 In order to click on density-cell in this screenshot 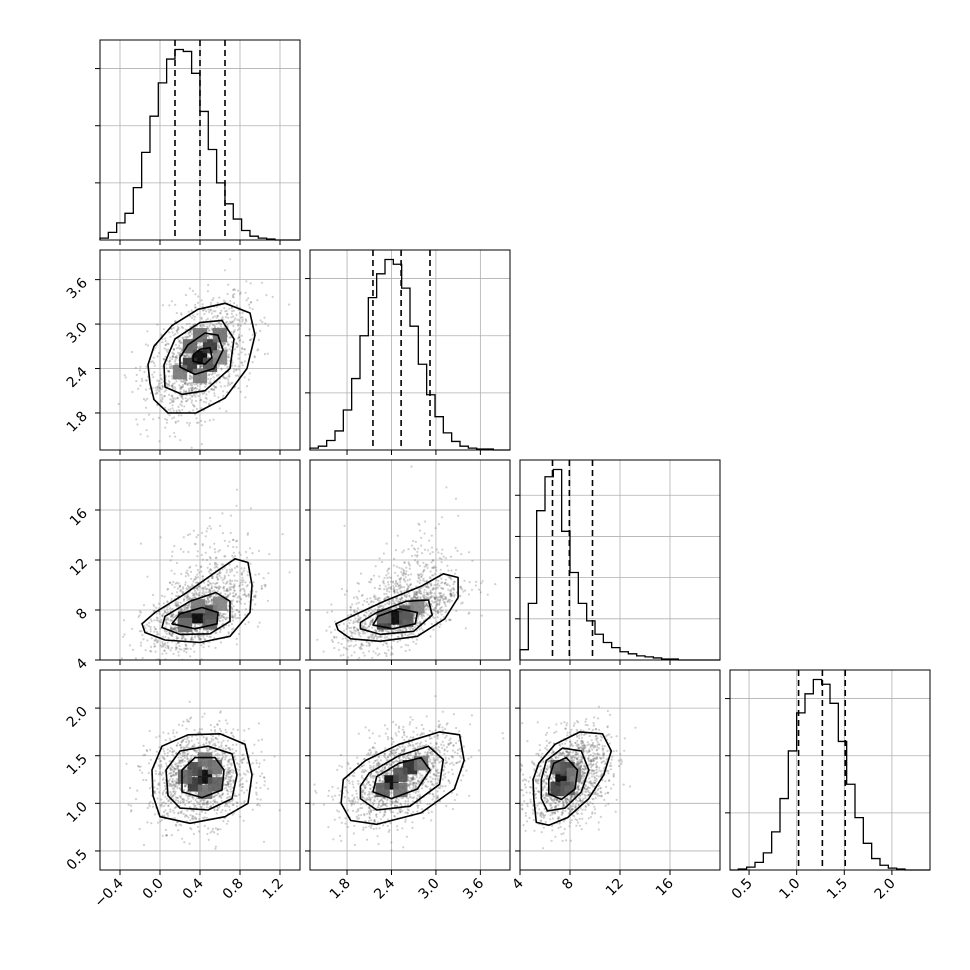, I will do `click(417, 606)`.